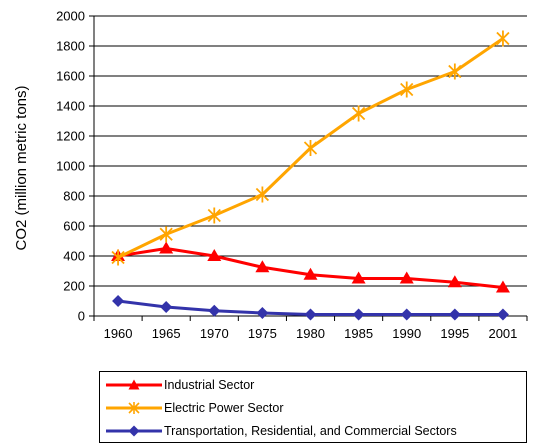 The width and height of the screenshot is (539, 448). I want to click on y-tick-label: 400, so click(74, 256).